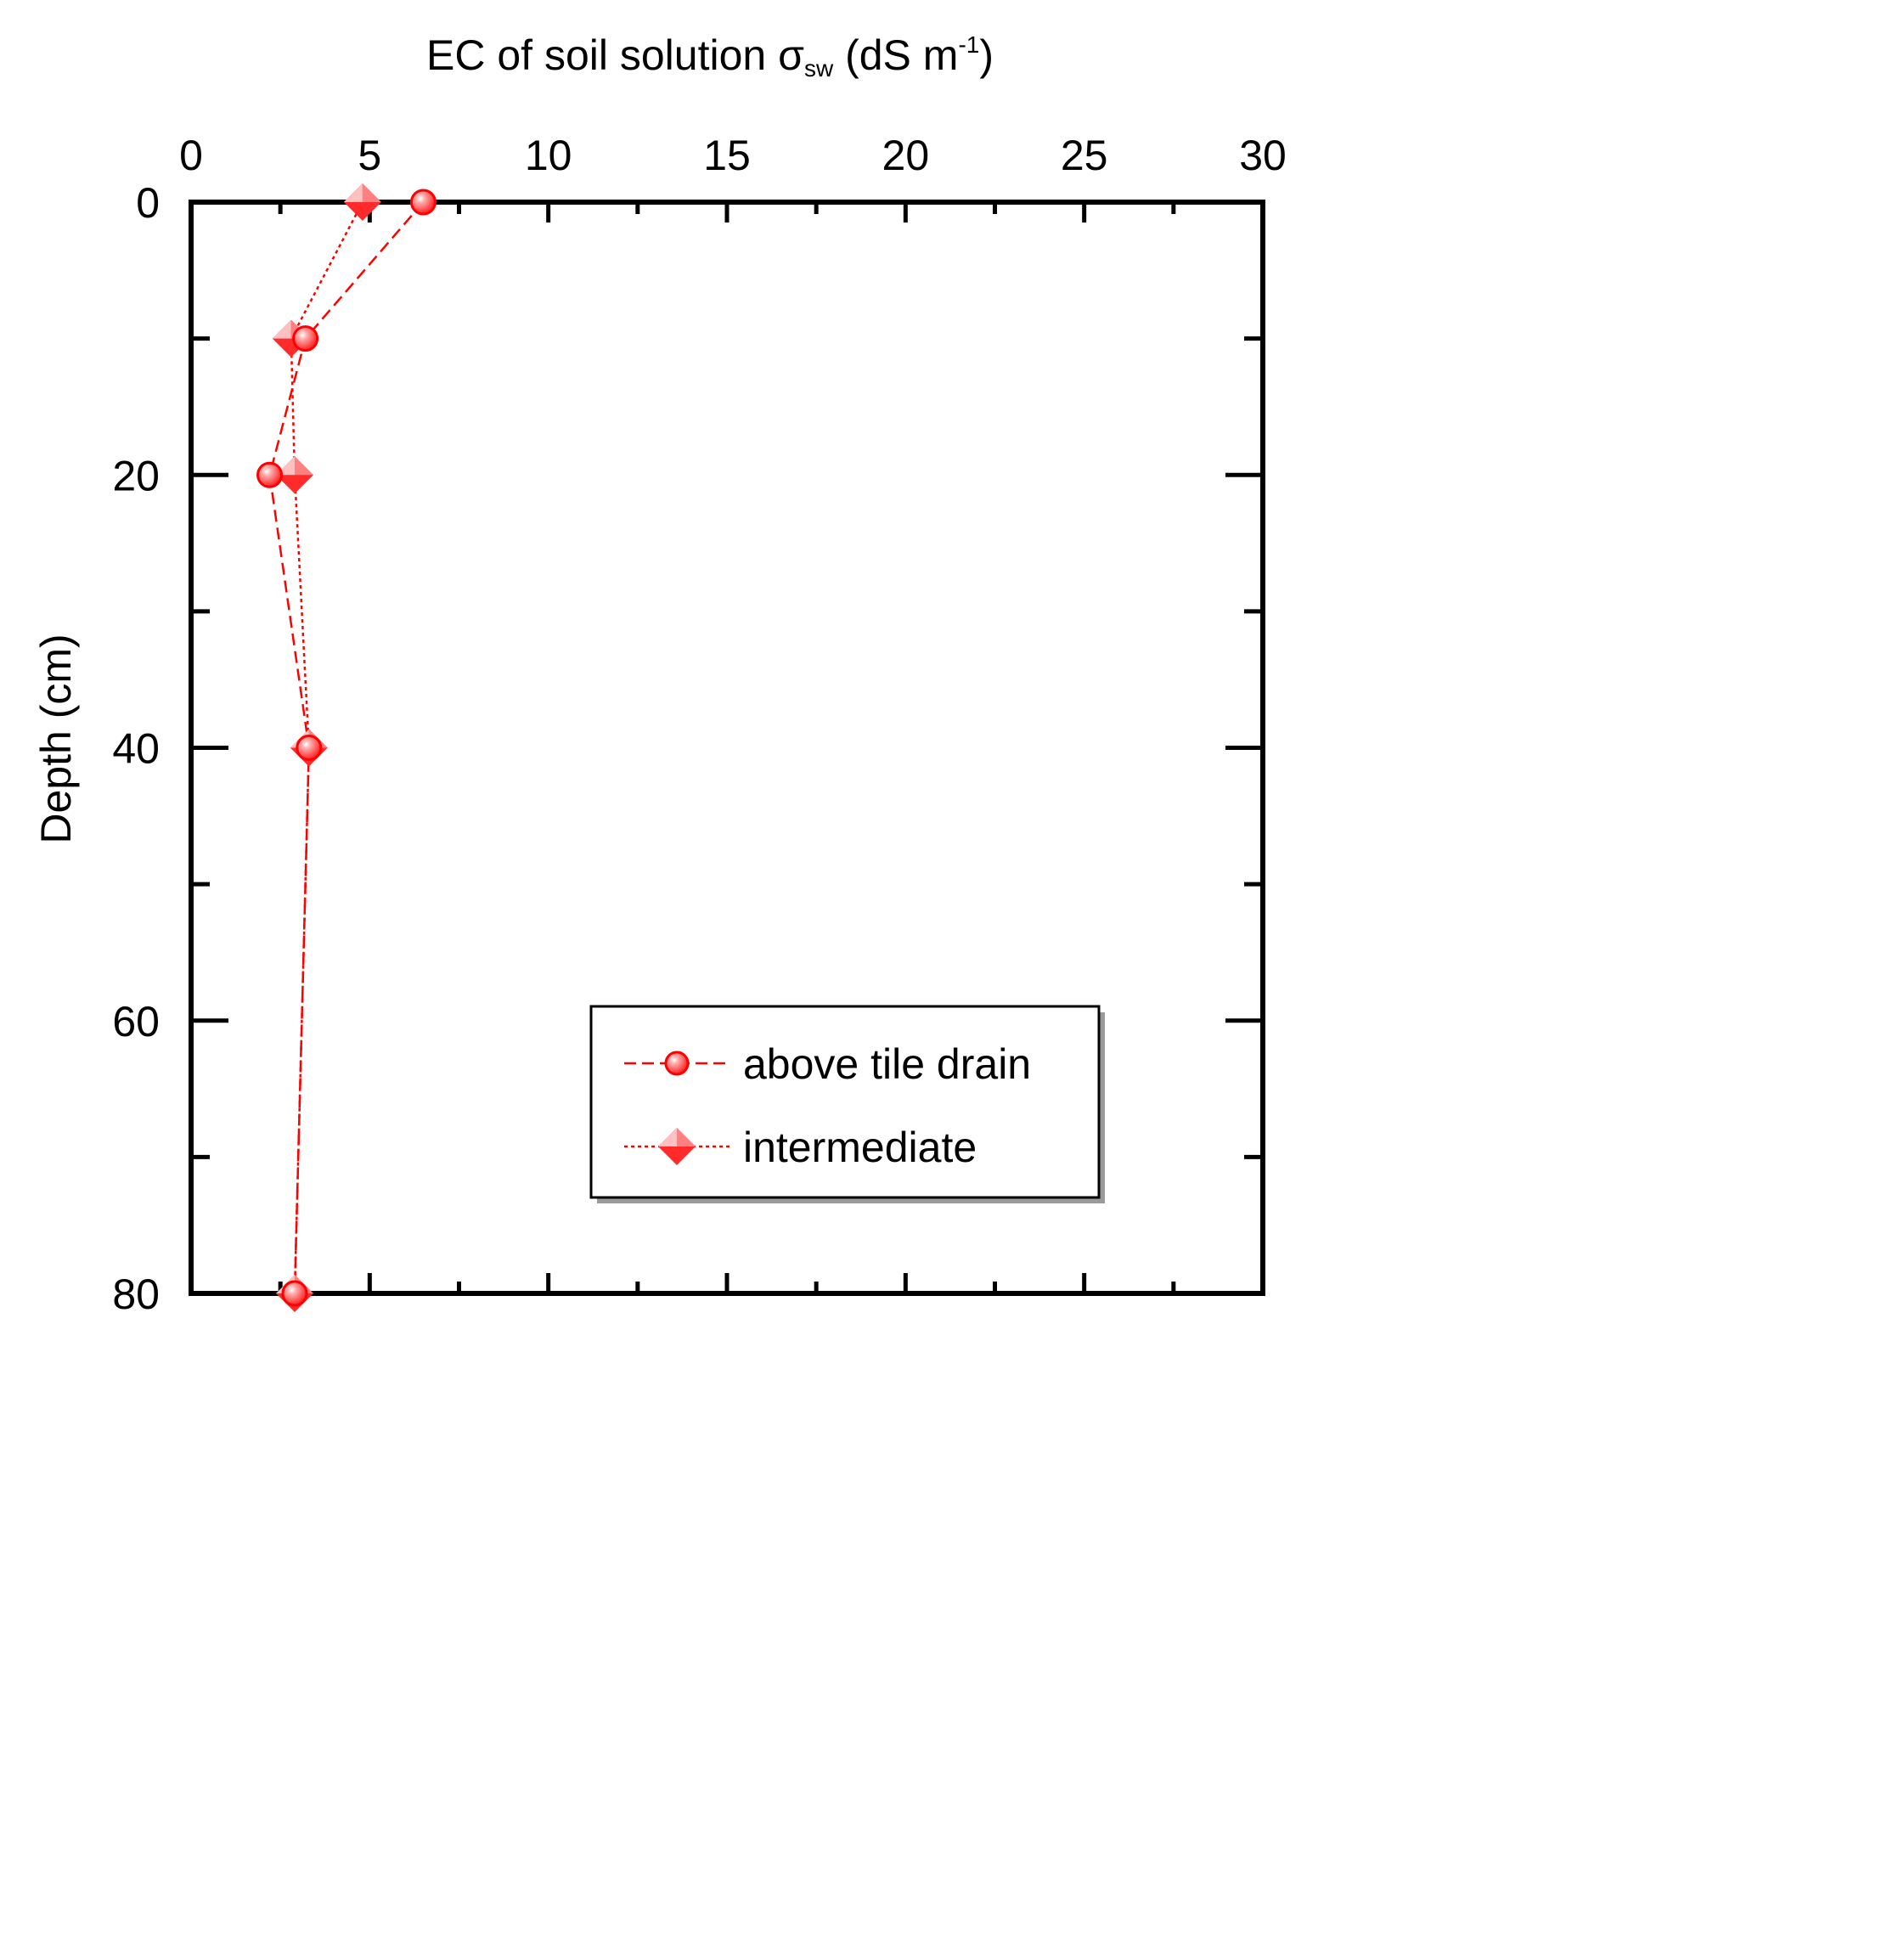  I want to click on x-tick-label: 5, so click(370, 155).